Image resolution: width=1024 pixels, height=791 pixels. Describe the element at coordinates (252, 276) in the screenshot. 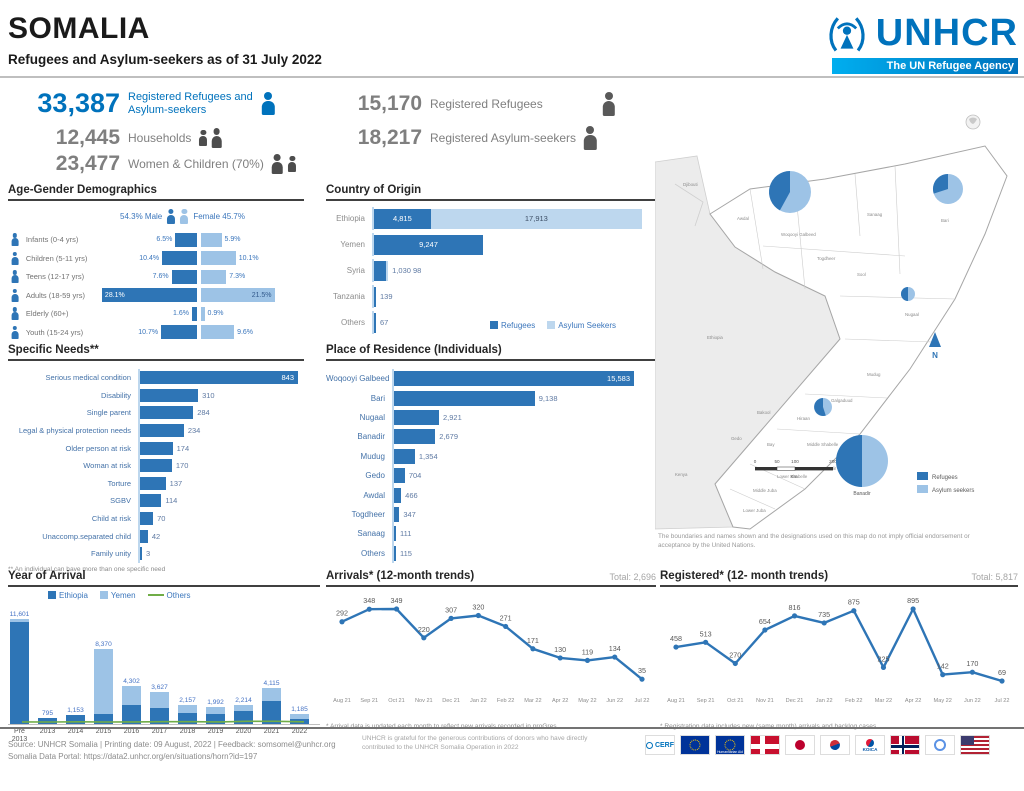

I see `female-bar-zone: 7.3%` at that location.